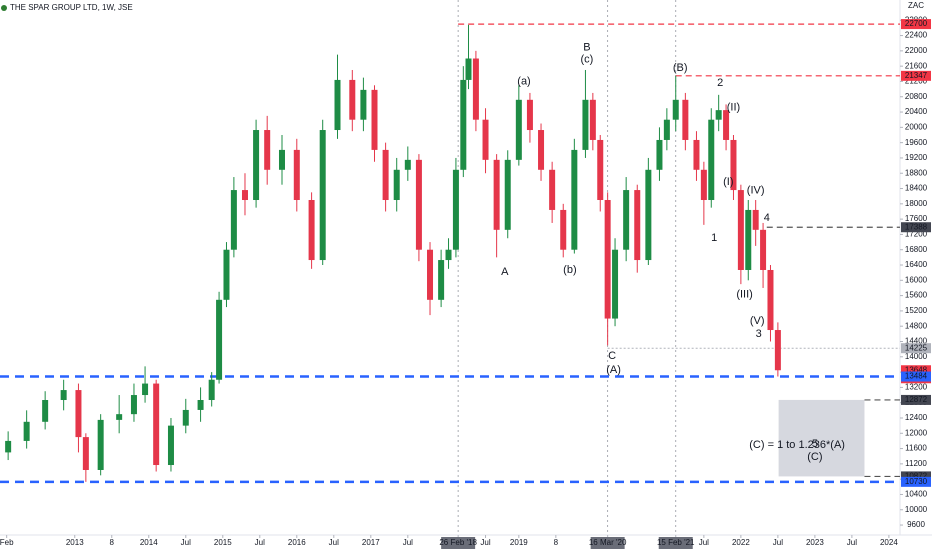 This screenshot has width=932, height=550. Describe the element at coordinates (371, 542) in the screenshot. I see `x-tick-label: 2017` at that location.